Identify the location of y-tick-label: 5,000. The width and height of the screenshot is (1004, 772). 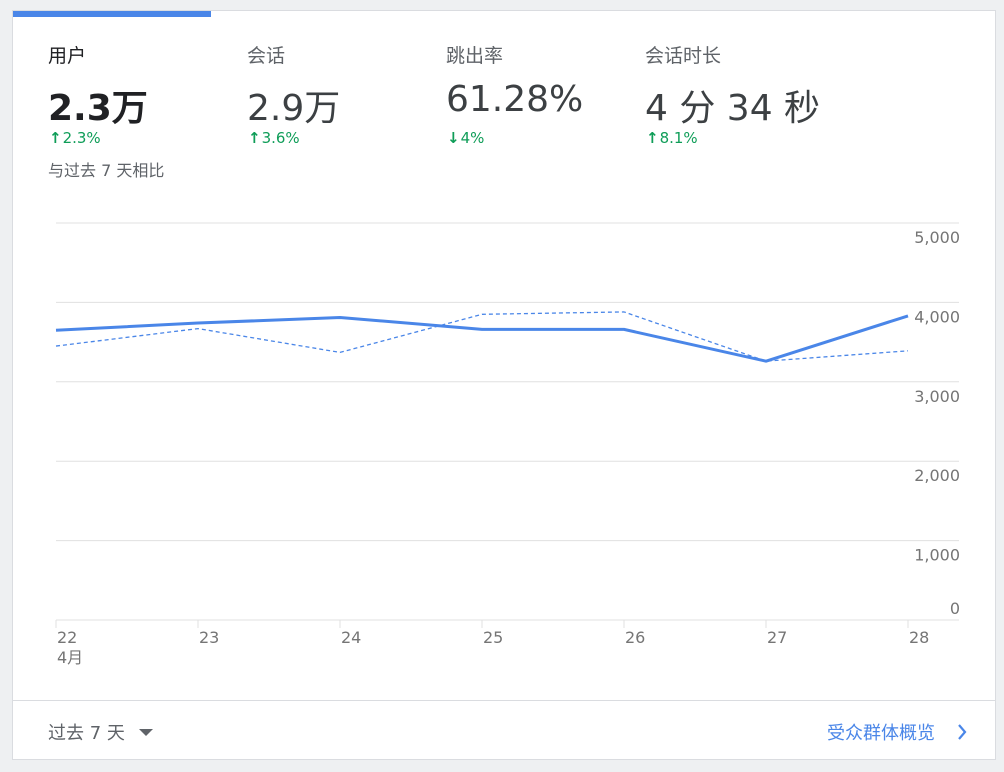
(937, 237).